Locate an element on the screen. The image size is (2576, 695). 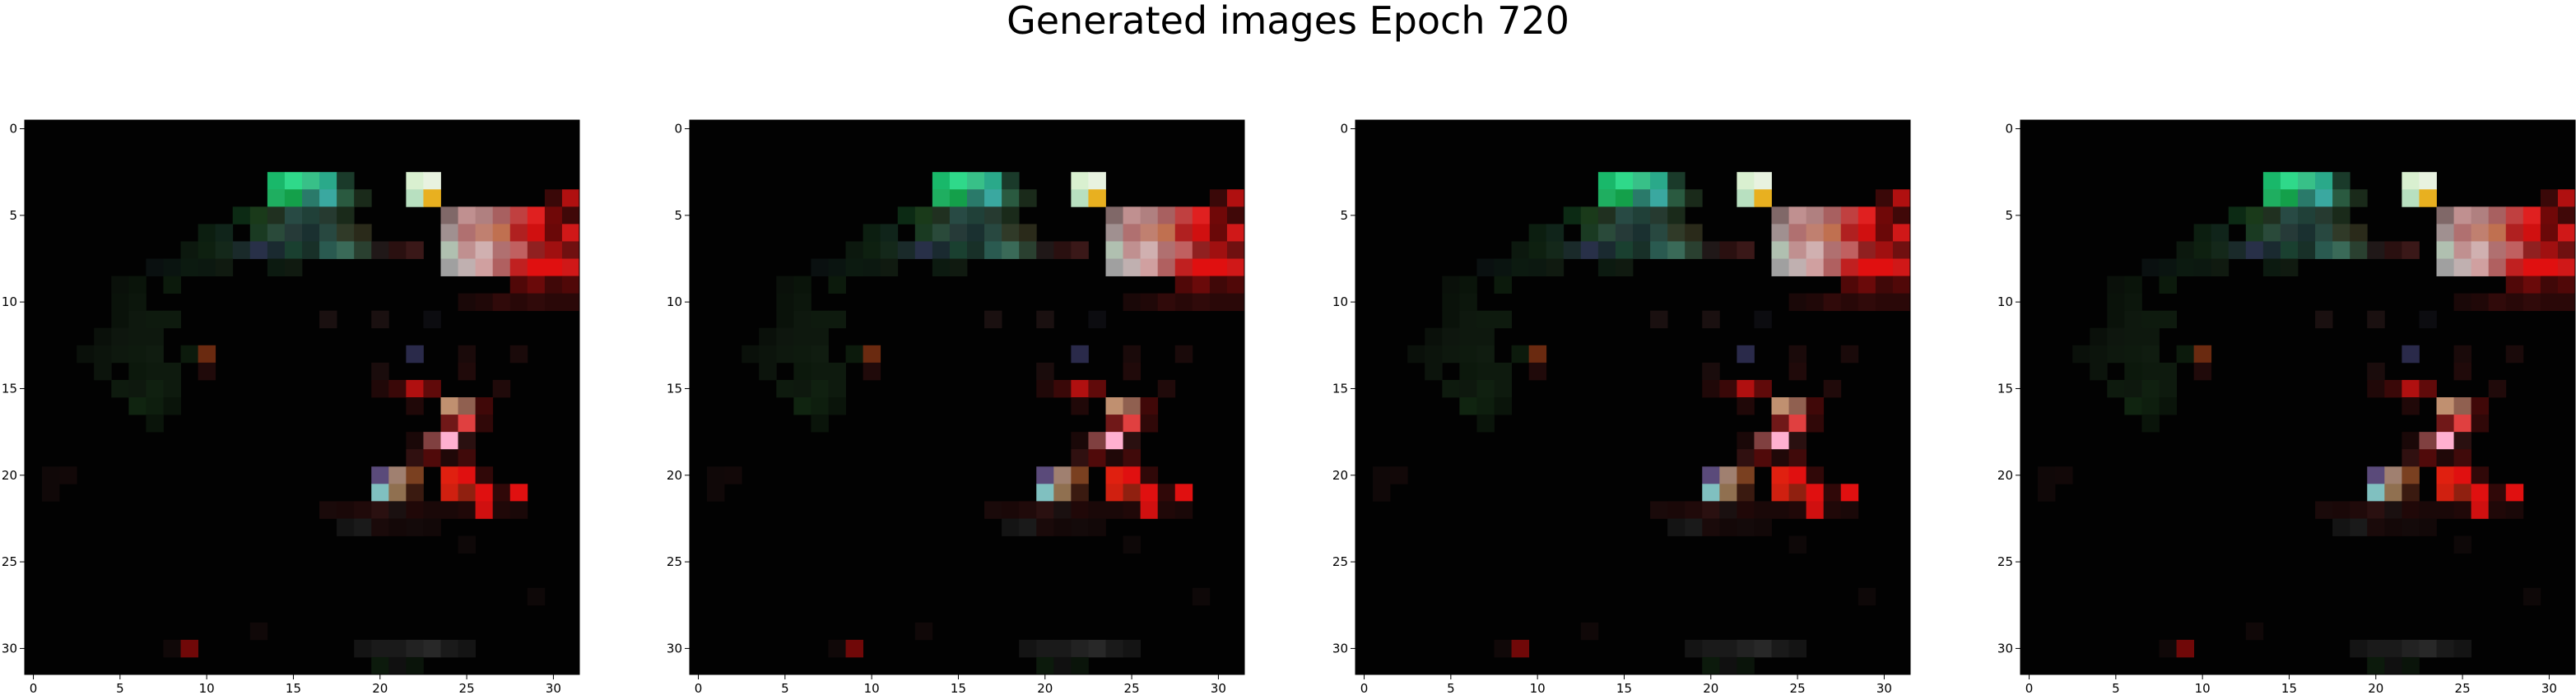
y-tick-label: 0 is located at coordinates (678, 129).